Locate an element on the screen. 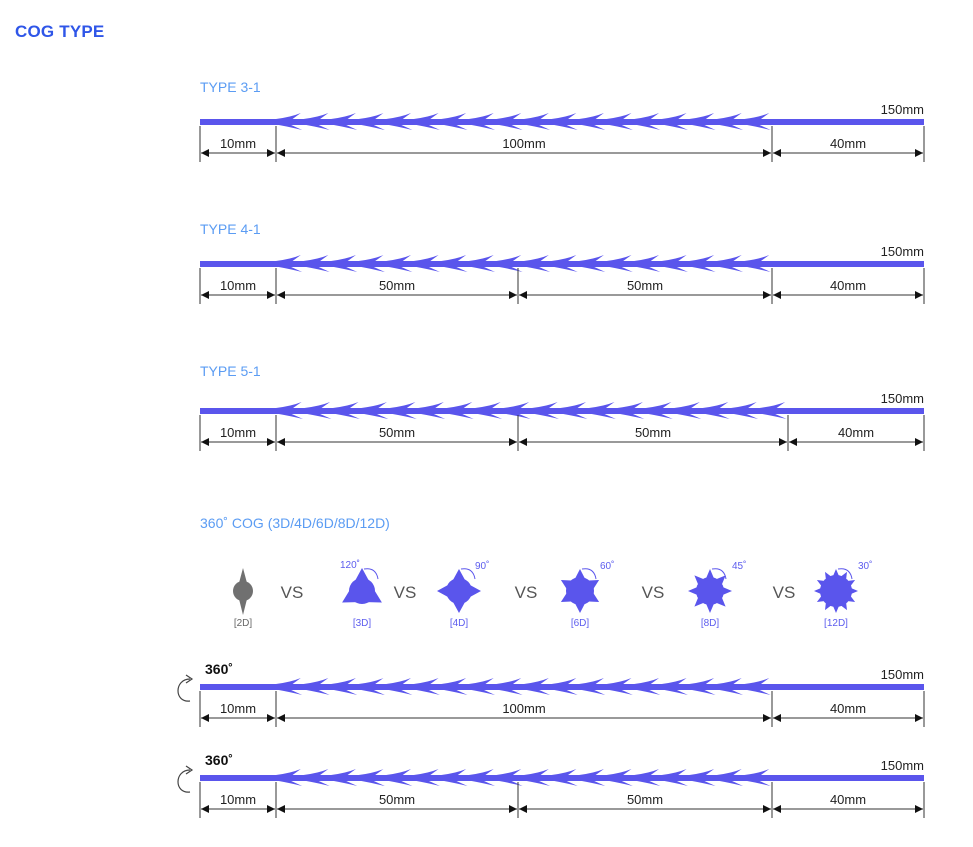 The image size is (973, 847). cog-3d-icon is located at coordinates (362, 586).